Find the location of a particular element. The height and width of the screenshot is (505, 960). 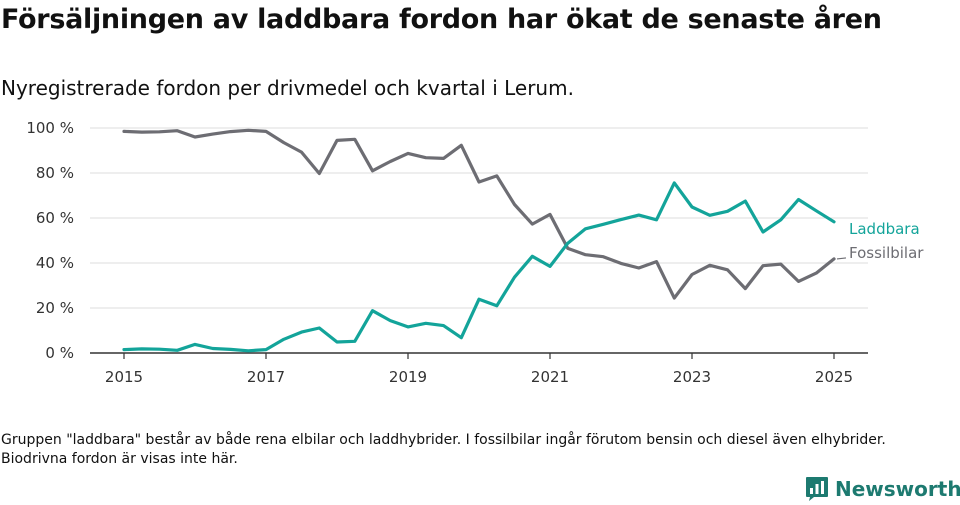

x-tick-label: 2023 is located at coordinates (692, 377).